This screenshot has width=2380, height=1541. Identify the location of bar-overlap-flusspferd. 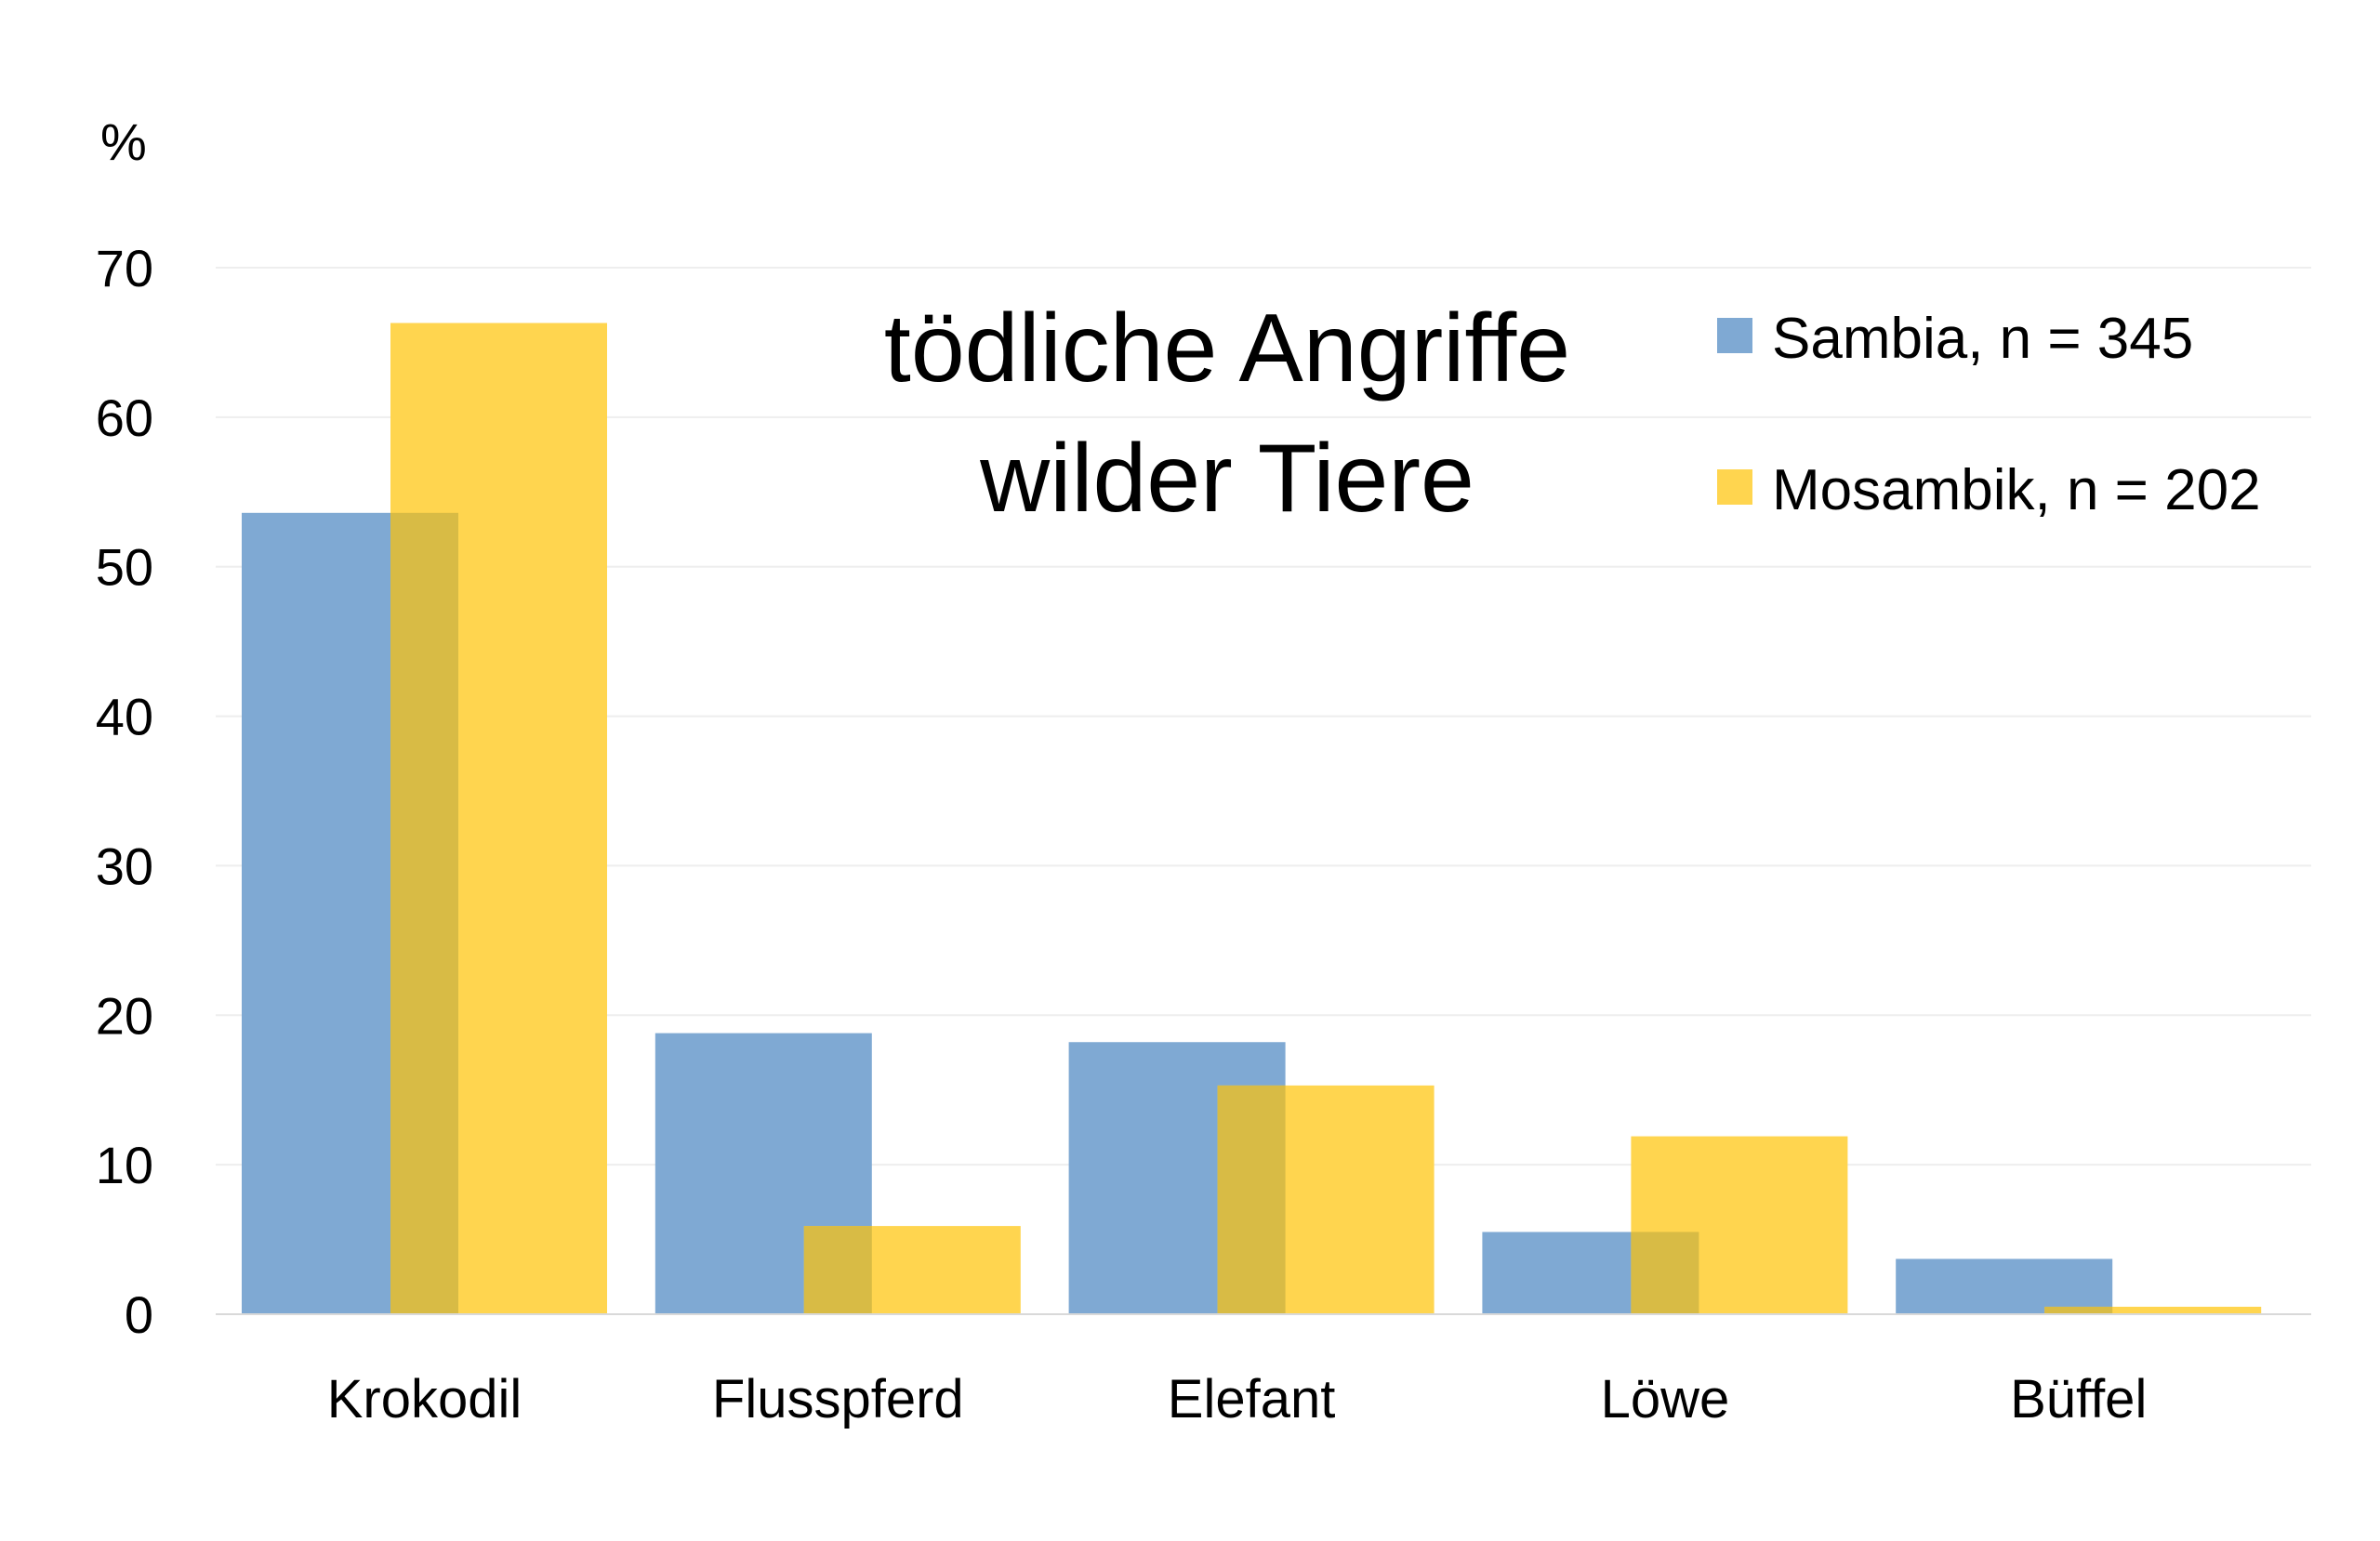
(837, 1270).